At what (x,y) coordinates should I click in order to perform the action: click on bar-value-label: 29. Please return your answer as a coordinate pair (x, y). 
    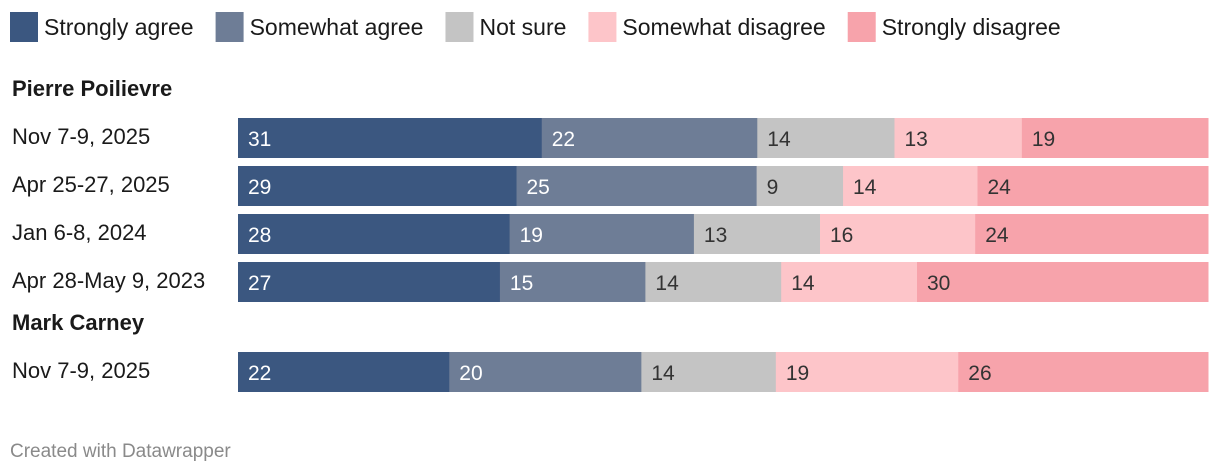
    Looking at the image, I should click on (259, 187).